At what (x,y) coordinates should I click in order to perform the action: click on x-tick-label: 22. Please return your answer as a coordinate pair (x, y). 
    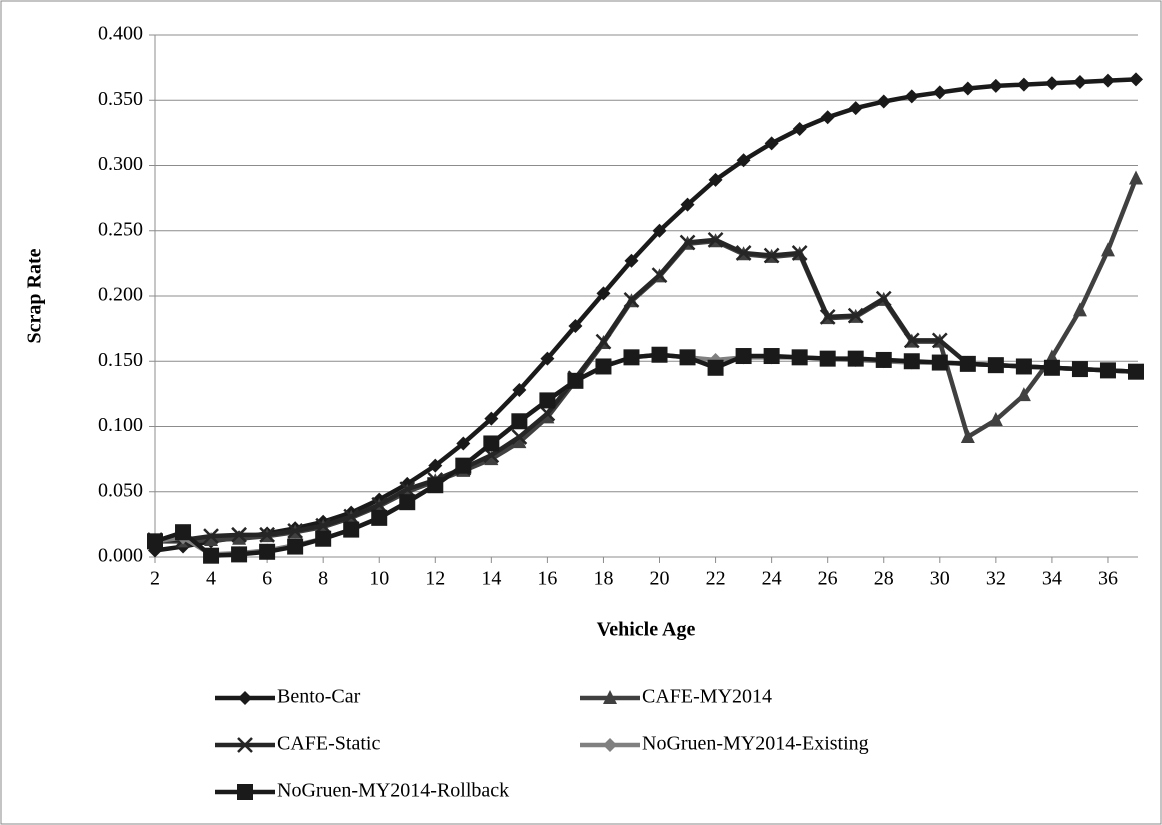
    Looking at the image, I should click on (716, 579).